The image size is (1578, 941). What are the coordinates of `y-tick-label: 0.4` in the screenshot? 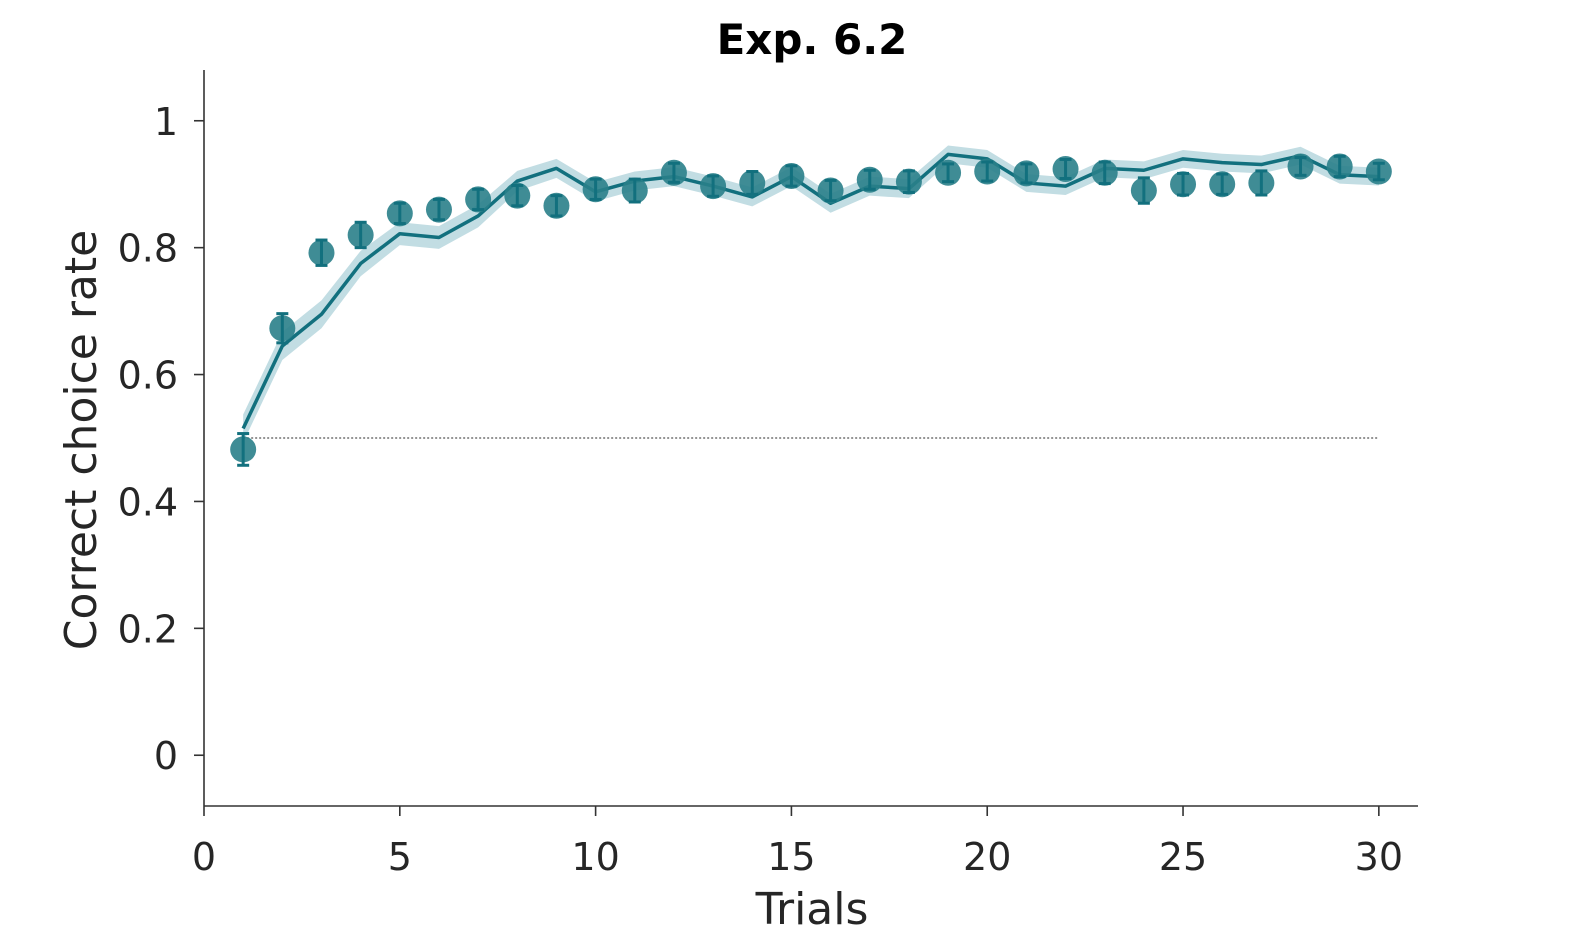 It's located at (148, 502).